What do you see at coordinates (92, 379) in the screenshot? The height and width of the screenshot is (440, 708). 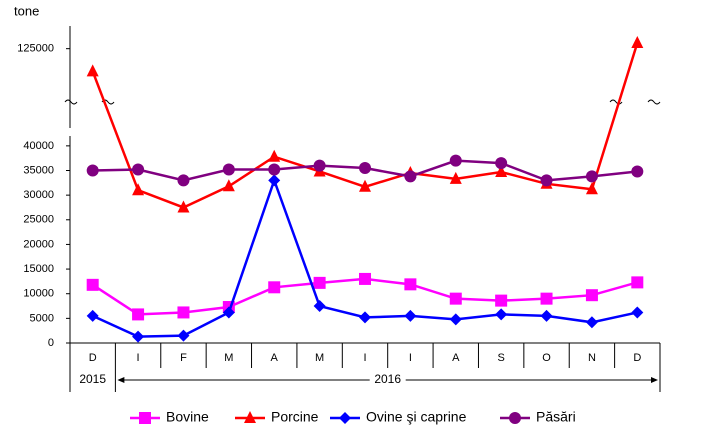 I see `year-label: 2015` at bounding box center [92, 379].